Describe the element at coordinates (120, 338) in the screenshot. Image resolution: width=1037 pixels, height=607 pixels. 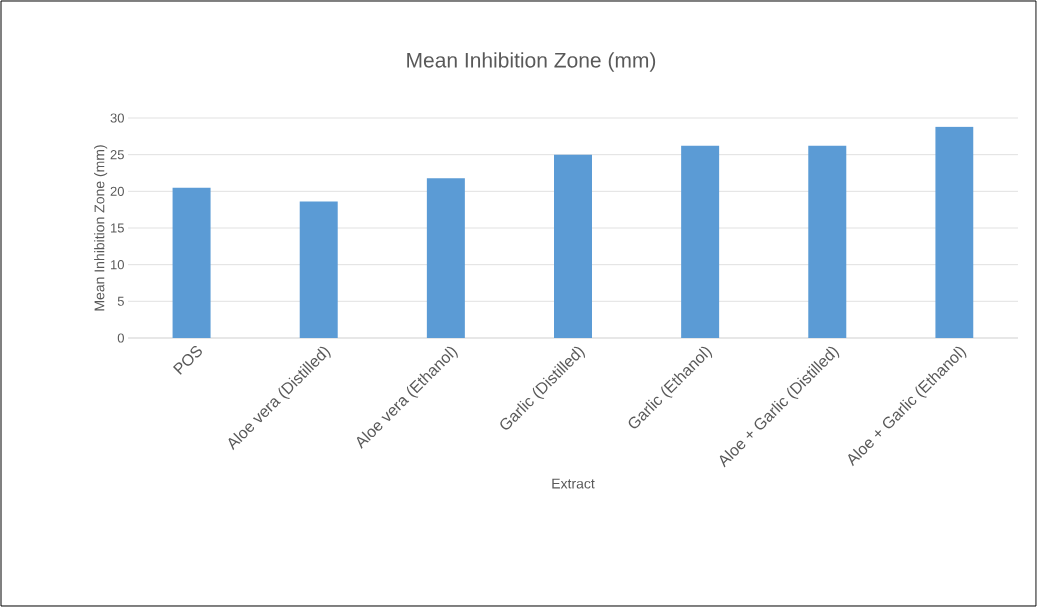
I see `y-tick-label: 0` at that location.